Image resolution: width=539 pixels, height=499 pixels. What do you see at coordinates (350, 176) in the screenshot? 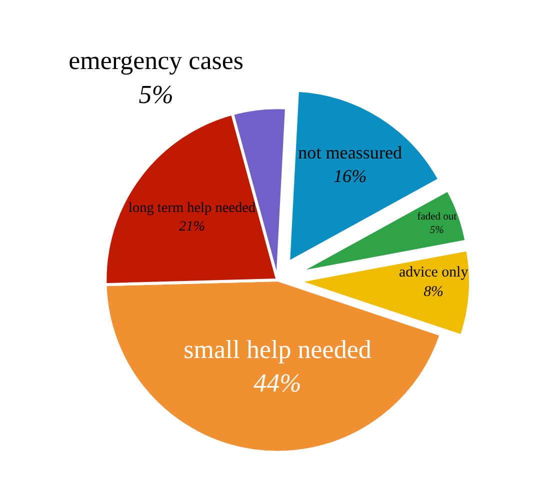
I see `data-label: 16%` at bounding box center [350, 176].